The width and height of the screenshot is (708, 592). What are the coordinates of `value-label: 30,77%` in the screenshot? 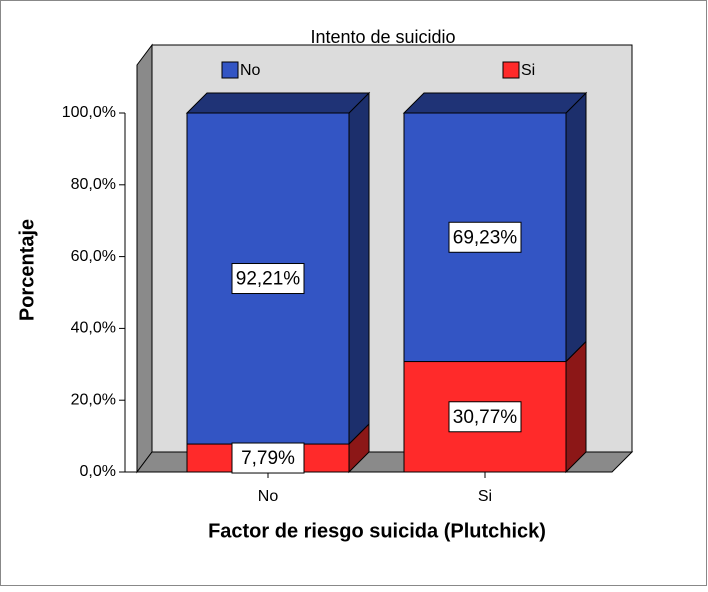 It's located at (485, 417).